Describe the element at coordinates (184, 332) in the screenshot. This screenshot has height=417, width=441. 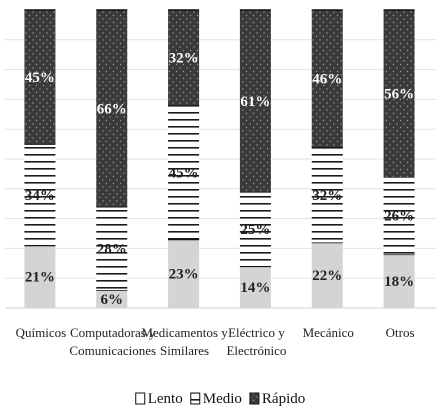
I see `category-label: Medicamentos y` at that location.